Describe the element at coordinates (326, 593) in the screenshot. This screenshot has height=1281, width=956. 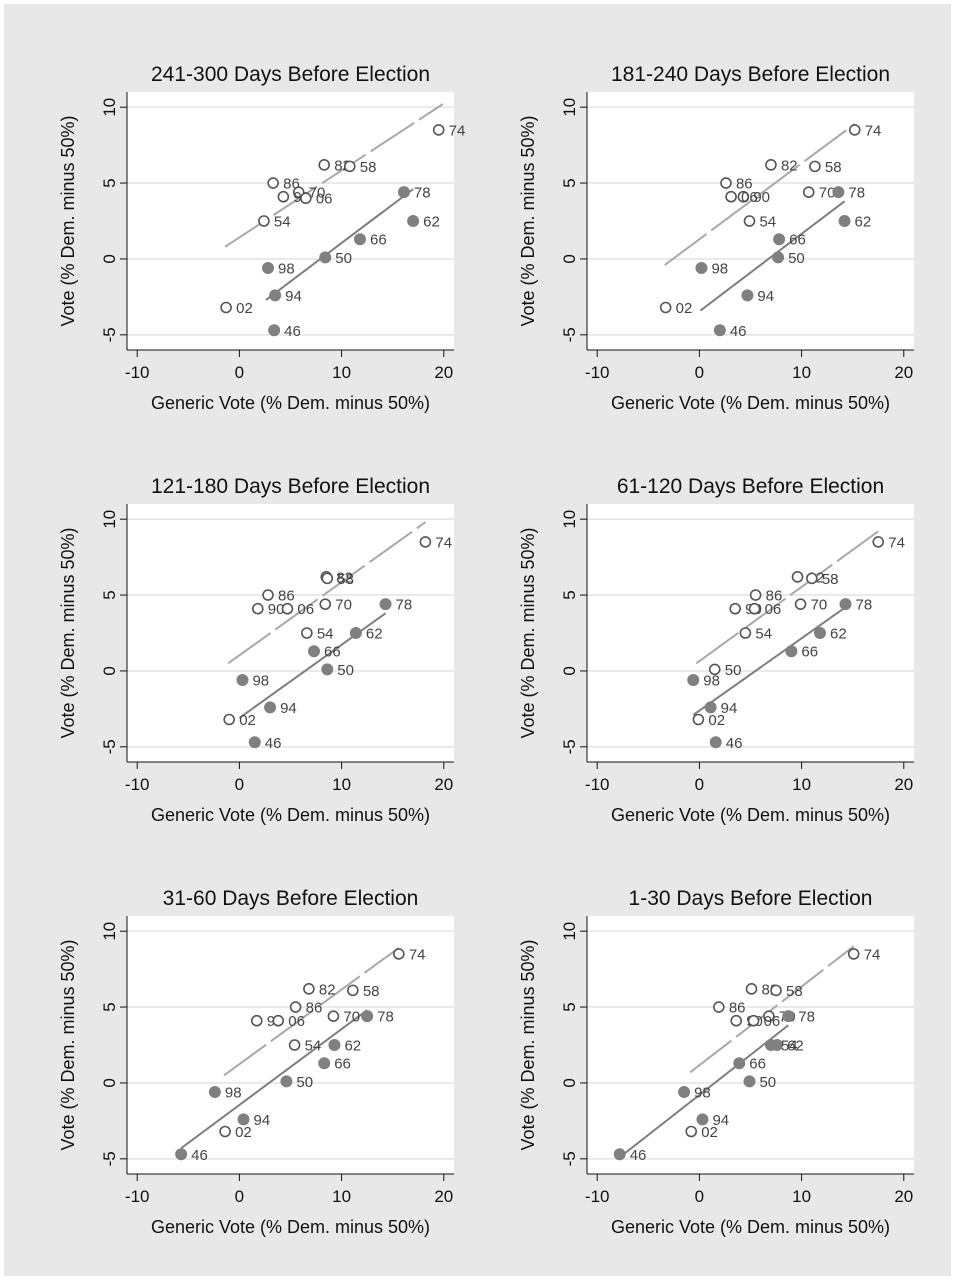
I see `fit-line-open` at that location.